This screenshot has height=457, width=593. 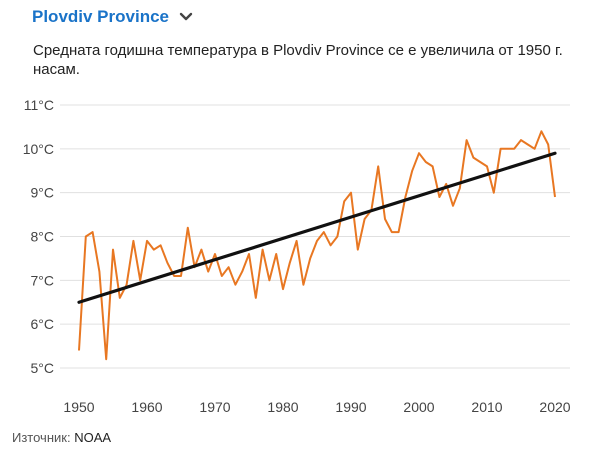 What do you see at coordinates (100, 16) in the screenshot?
I see `page-title: Plovdiv Province` at bounding box center [100, 16].